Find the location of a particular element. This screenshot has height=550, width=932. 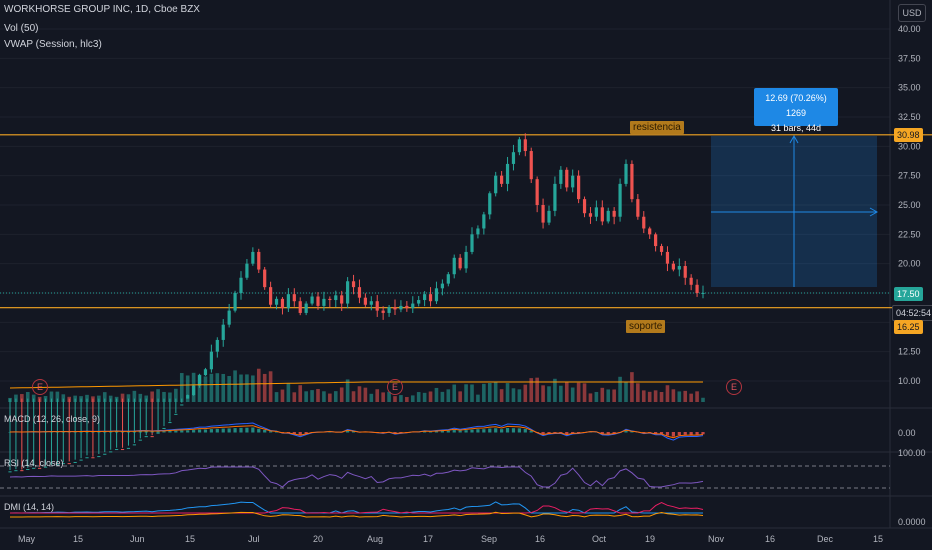

volume-indicator-label: Vol (50) is located at coordinates (21, 28).